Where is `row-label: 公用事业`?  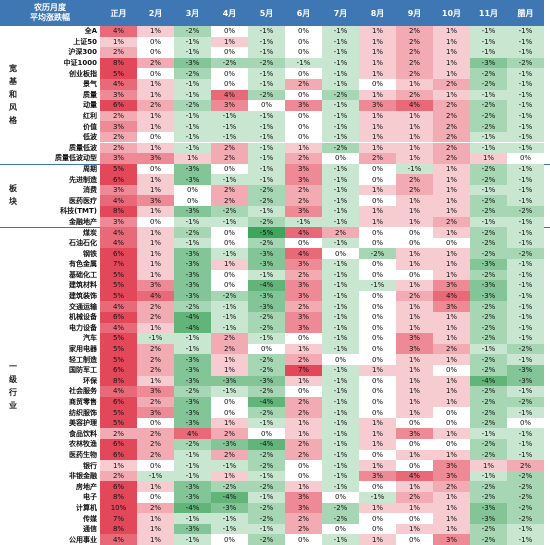 row-label: 公用事业 is located at coordinates (83, 539).